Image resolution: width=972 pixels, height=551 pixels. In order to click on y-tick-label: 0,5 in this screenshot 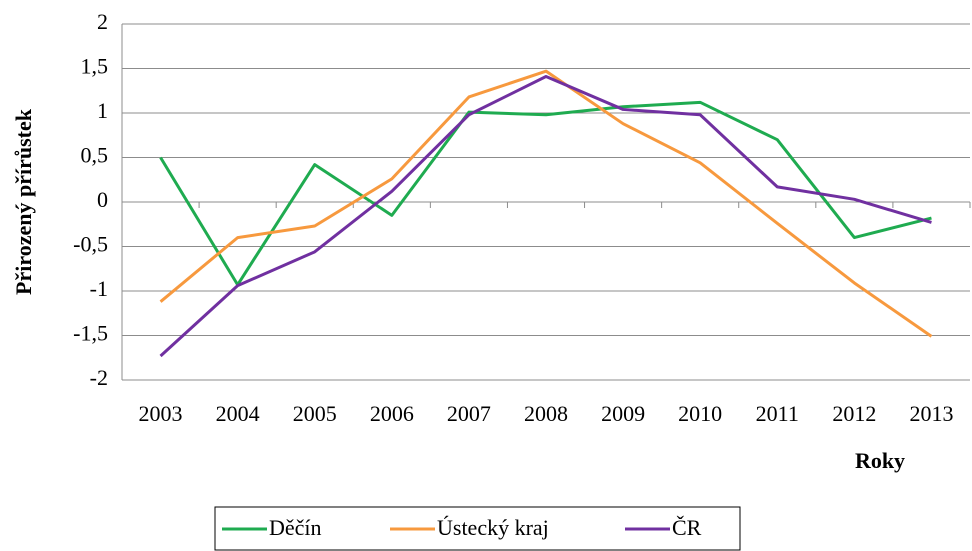, I will do `click(95, 155)`.